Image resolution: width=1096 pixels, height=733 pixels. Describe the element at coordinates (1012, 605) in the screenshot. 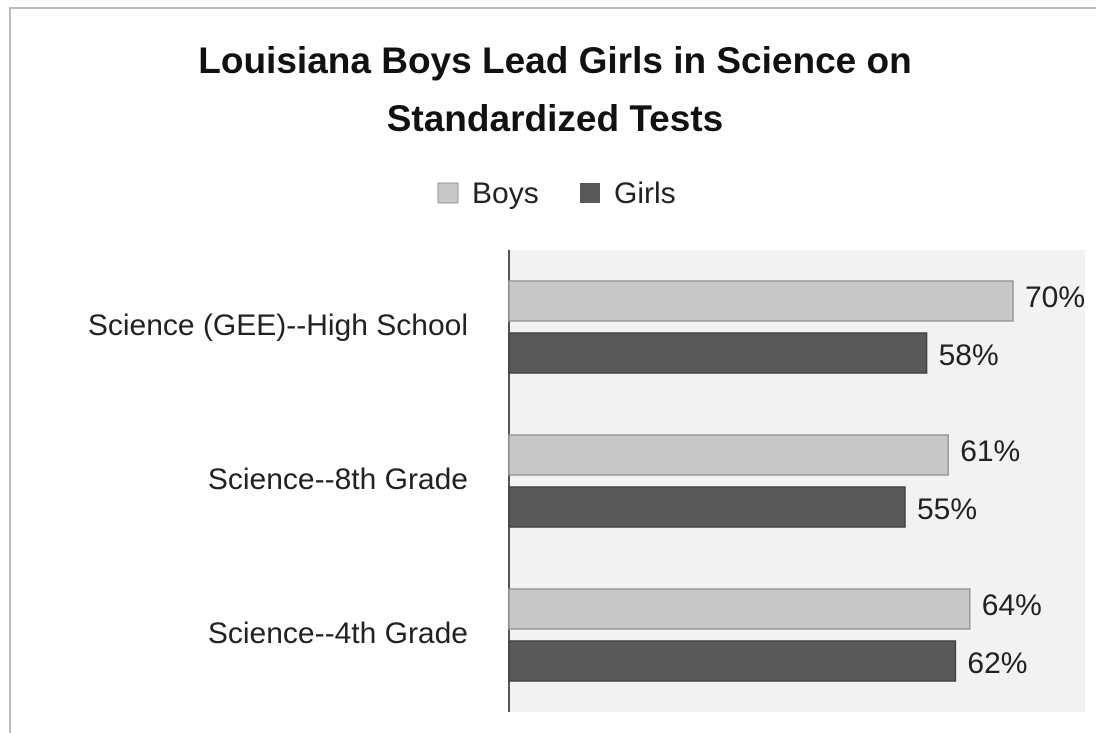

I see `value-label: 64%` at that location.